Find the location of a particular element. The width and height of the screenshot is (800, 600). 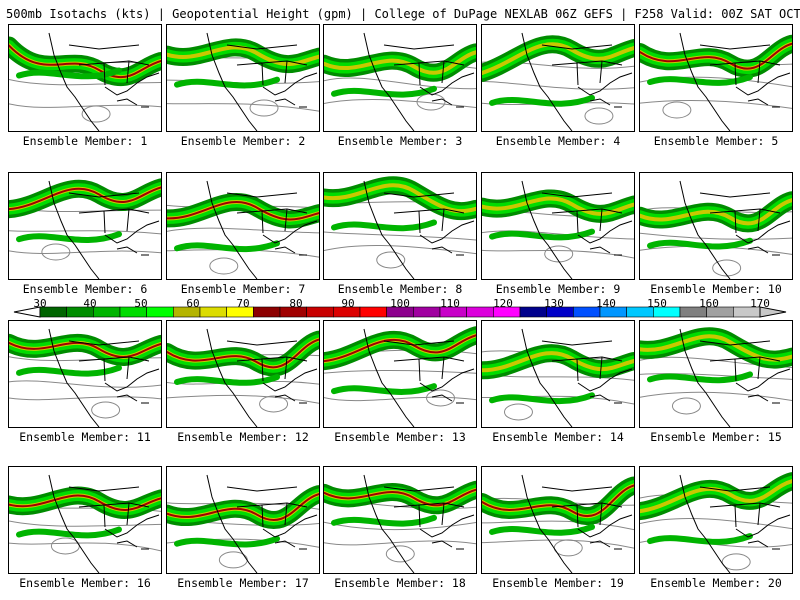

ensemble-member-label: Ensemble Member: 17 is located at coordinates (243, 583).